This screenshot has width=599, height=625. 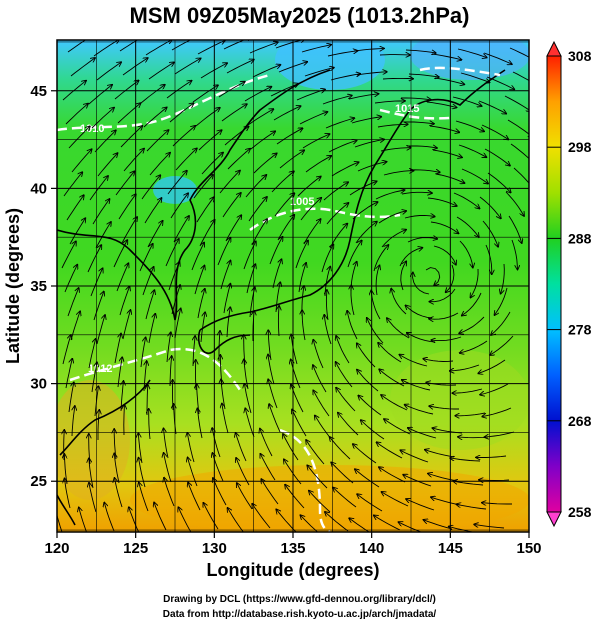 What do you see at coordinates (105, 417) in the screenshot?
I see `coastline-ryukyu` at bounding box center [105, 417].